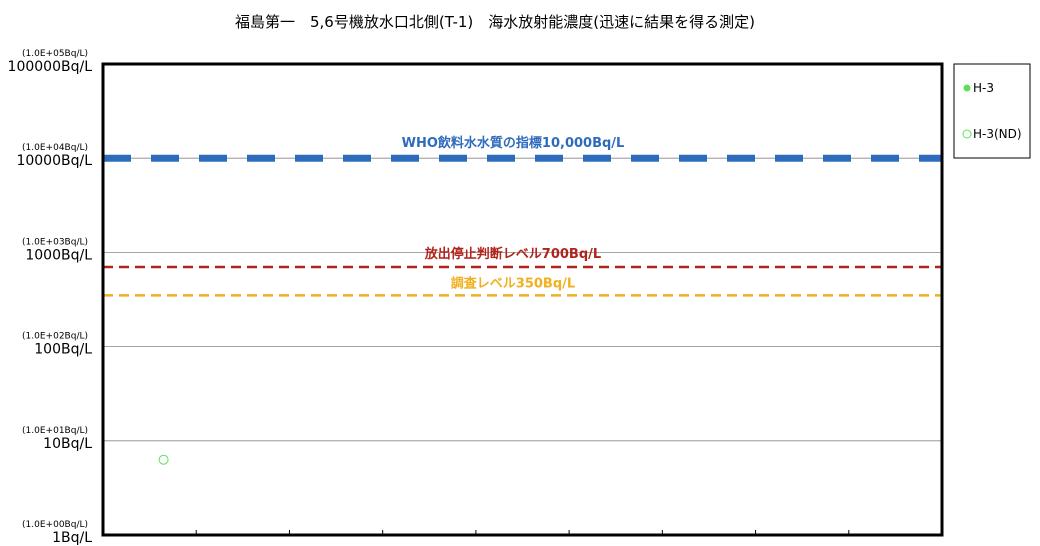 Image resolution: width=1040 pixels, height=546 pixels. I want to click on legend-label-h3-nd: H-3(ND), so click(997, 134).